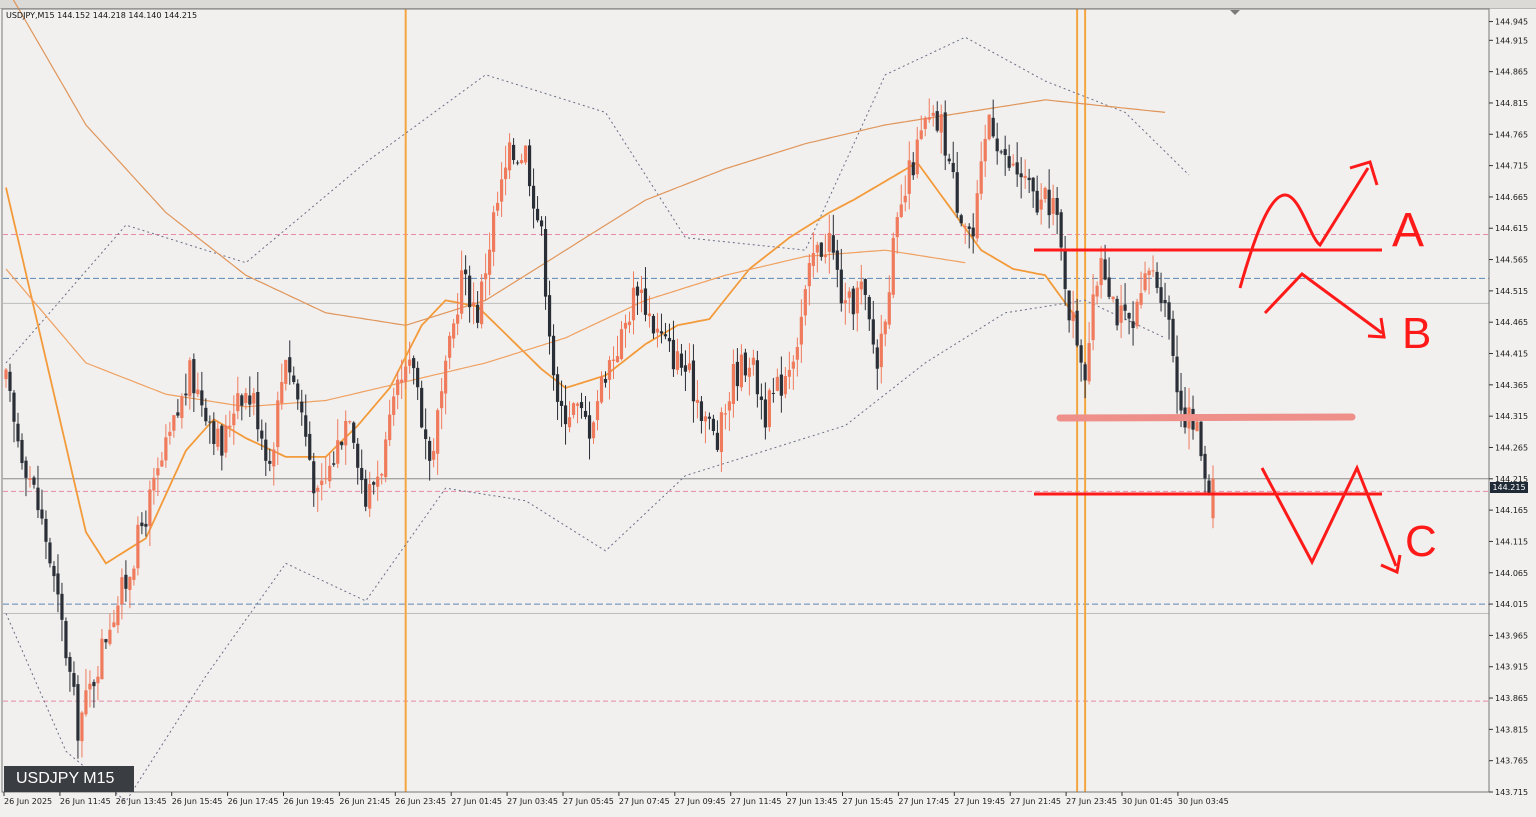 This screenshot has width=1536, height=817. What do you see at coordinates (1511, 166) in the screenshot?
I see `y-tick-label: 144.715` at bounding box center [1511, 166].